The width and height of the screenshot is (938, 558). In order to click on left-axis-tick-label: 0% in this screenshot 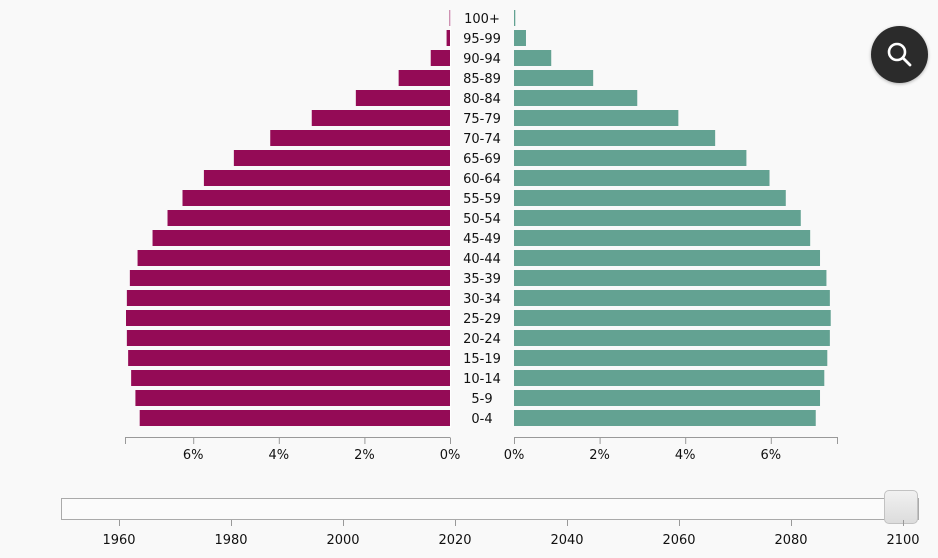, I will do `click(450, 455)`.